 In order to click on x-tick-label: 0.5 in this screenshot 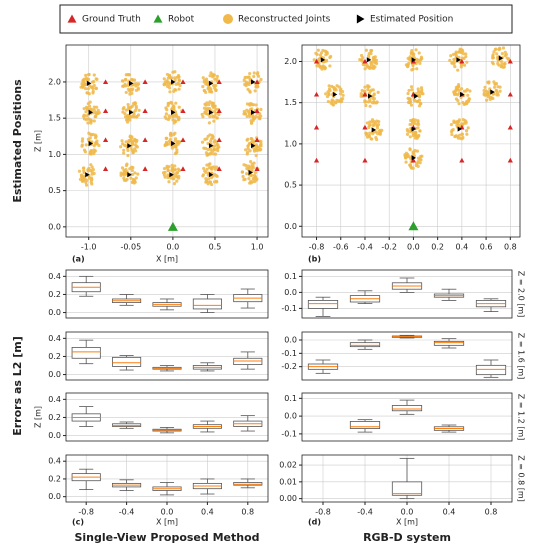, I will do `click(215, 247)`.